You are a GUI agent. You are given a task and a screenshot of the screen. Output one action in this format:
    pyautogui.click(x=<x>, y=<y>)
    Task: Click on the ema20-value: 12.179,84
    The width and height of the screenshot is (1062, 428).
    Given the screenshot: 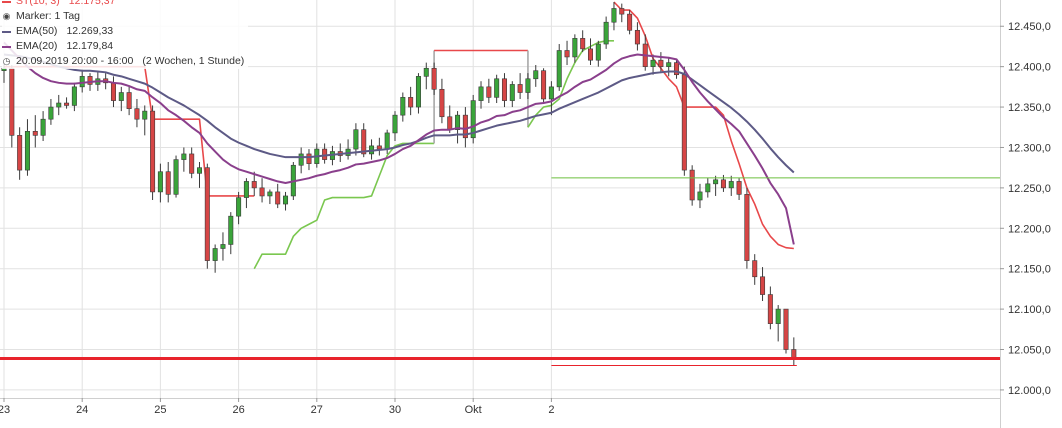 What is the action you would take?
    pyautogui.click(x=90, y=46)
    